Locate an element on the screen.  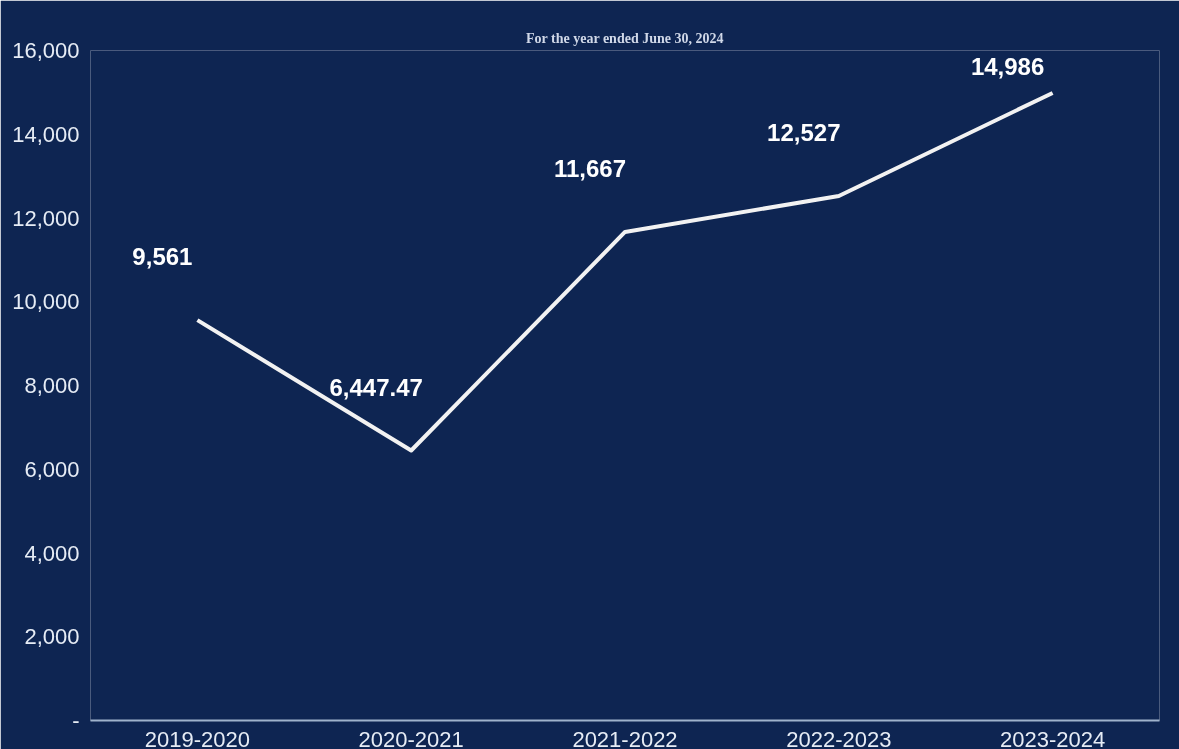
data-label: 9,561 is located at coordinates (162, 257).